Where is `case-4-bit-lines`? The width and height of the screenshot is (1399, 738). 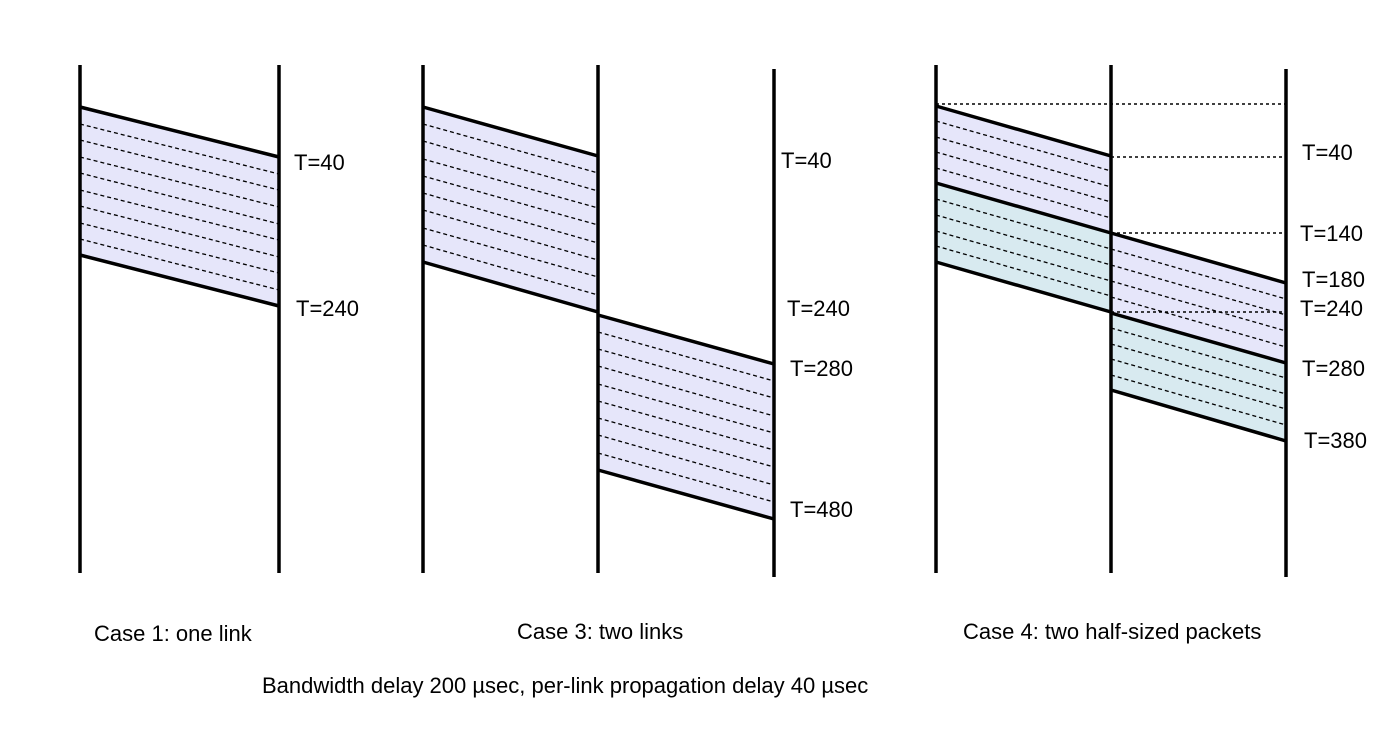
case-4-bit-lines is located at coordinates (1111, 273).